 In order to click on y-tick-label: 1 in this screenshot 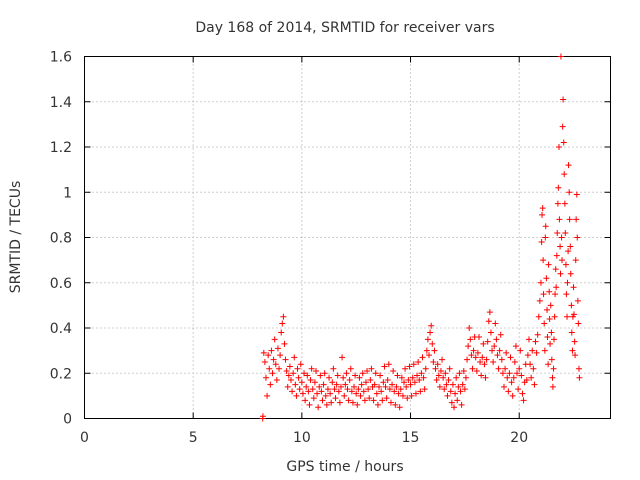, I will do `click(67, 193)`.